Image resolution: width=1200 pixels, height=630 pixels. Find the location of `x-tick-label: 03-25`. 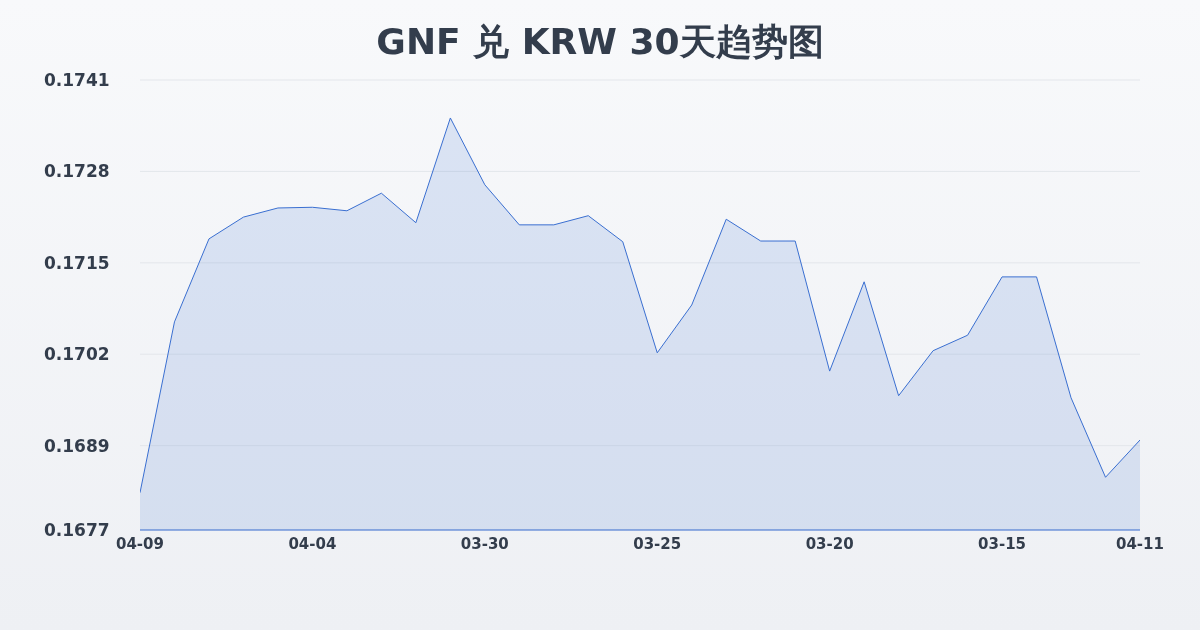

x-tick-label: 03-25 is located at coordinates (657, 543).